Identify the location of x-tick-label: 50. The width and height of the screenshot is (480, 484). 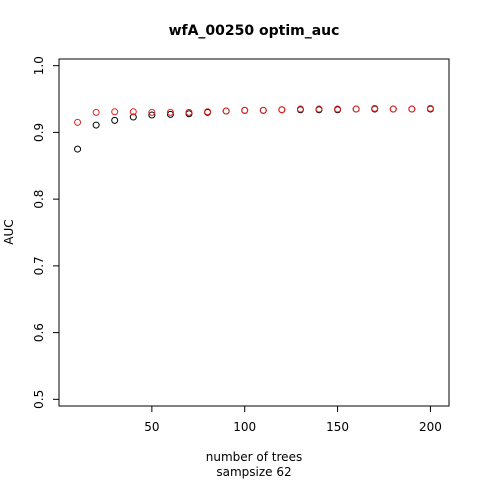
(151, 427).